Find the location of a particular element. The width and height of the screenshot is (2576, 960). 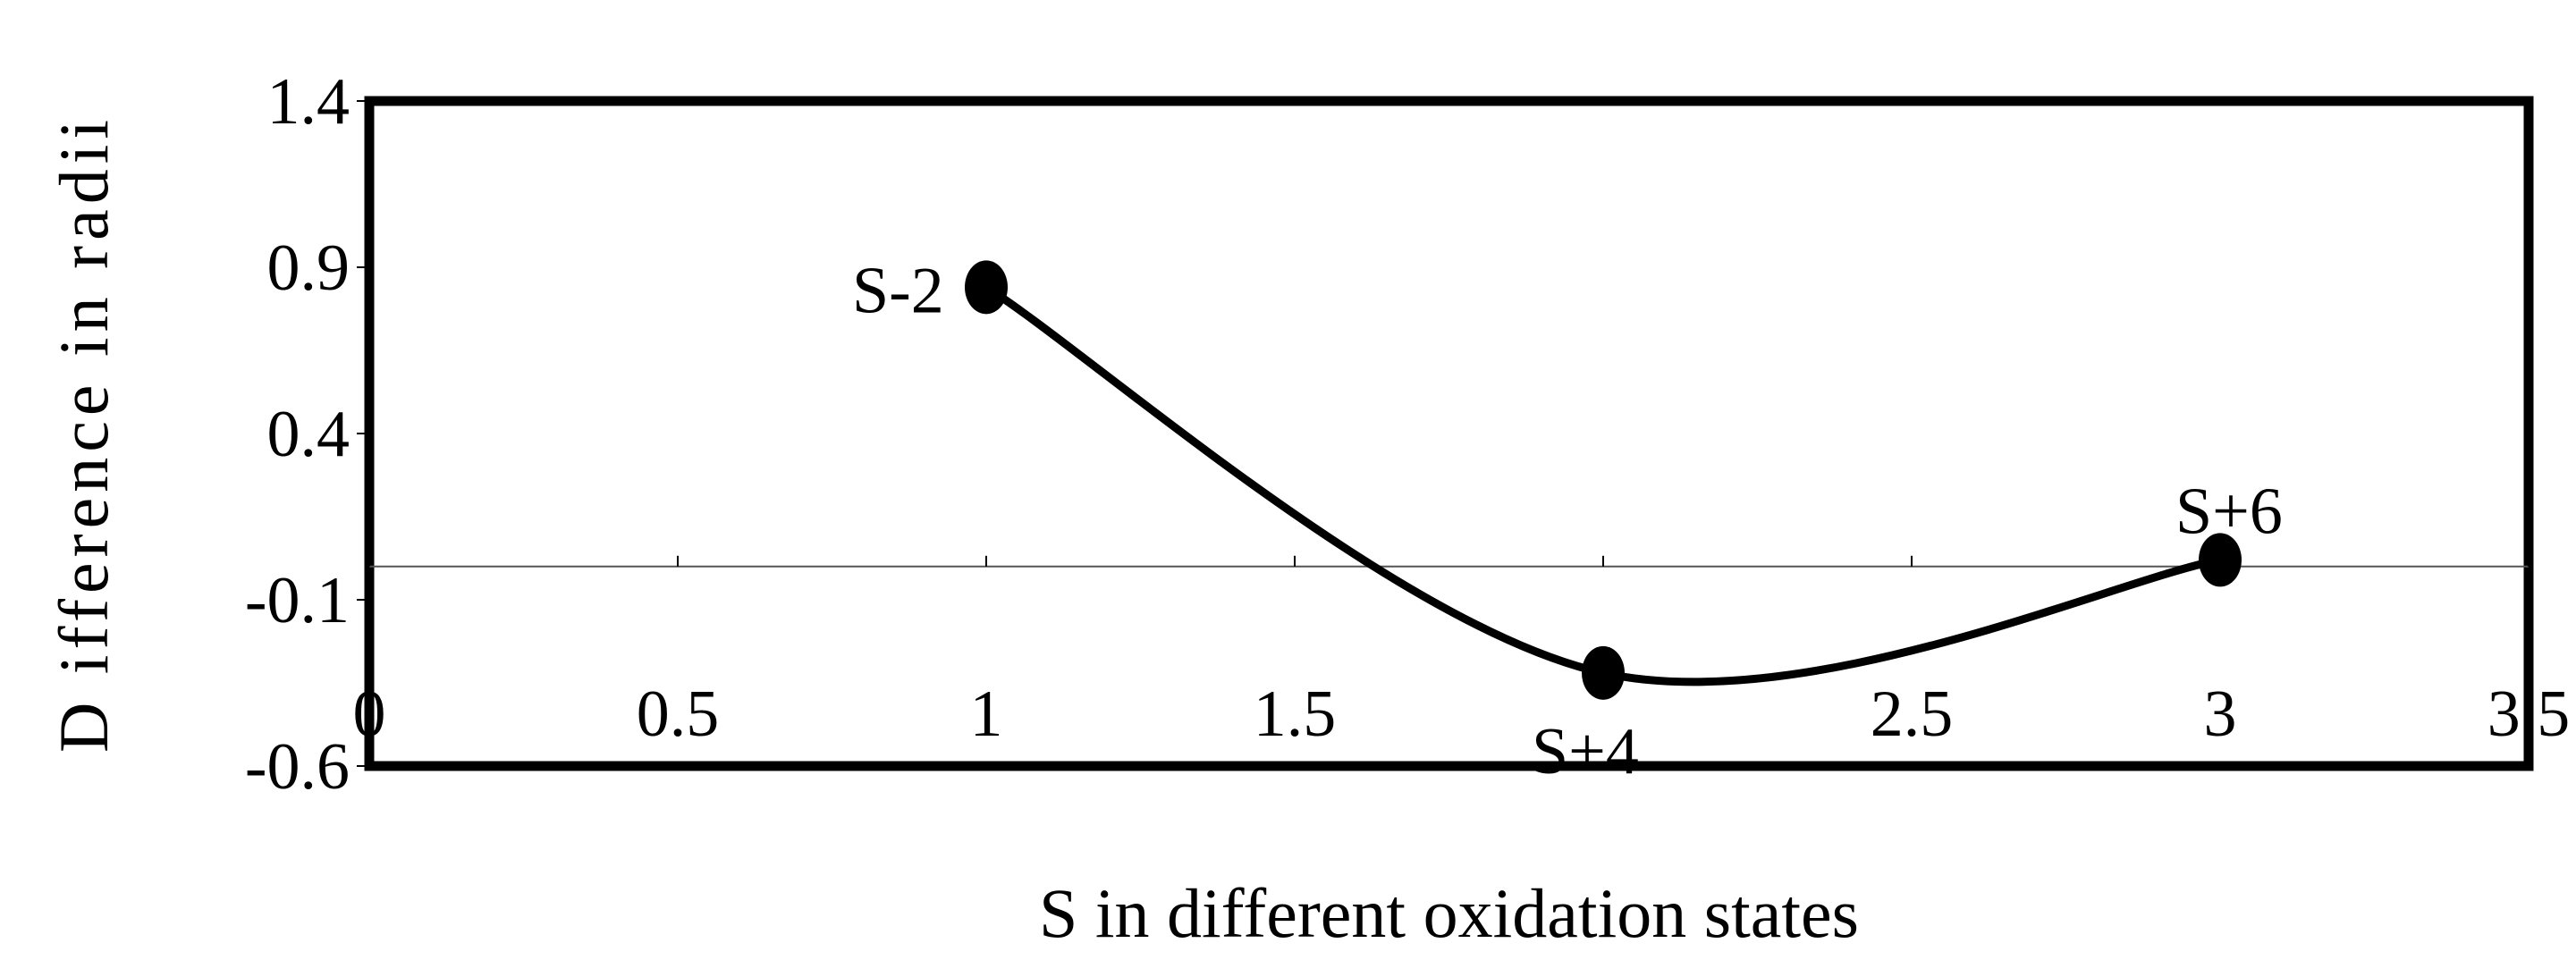

y-tick-label: -0.6 is located at coordinates (297, 767).